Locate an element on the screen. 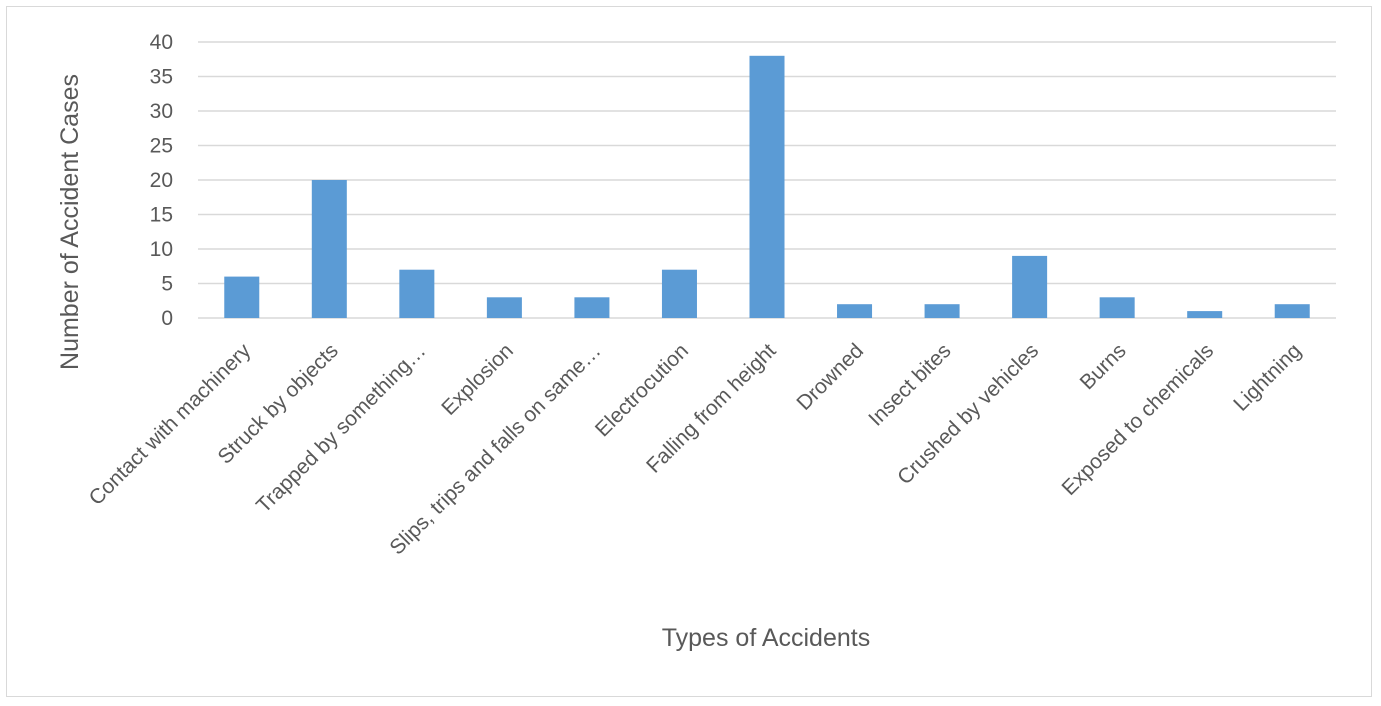 The image size is (1381, 706). x-tick-label: Explosion is located at coordinates (477, 379).